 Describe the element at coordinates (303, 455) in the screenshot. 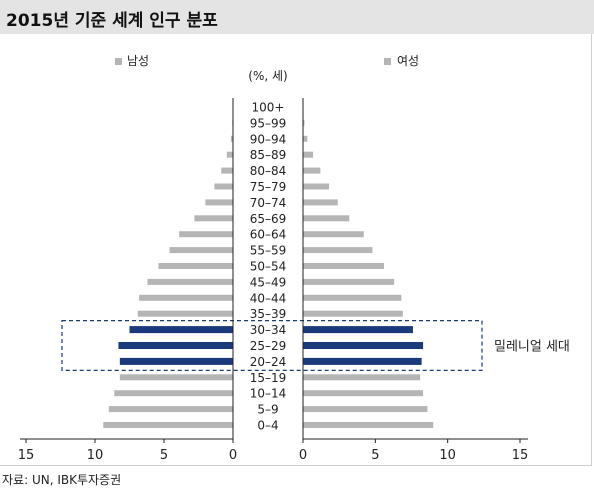

I see `tick-label-right: 0` at that location.